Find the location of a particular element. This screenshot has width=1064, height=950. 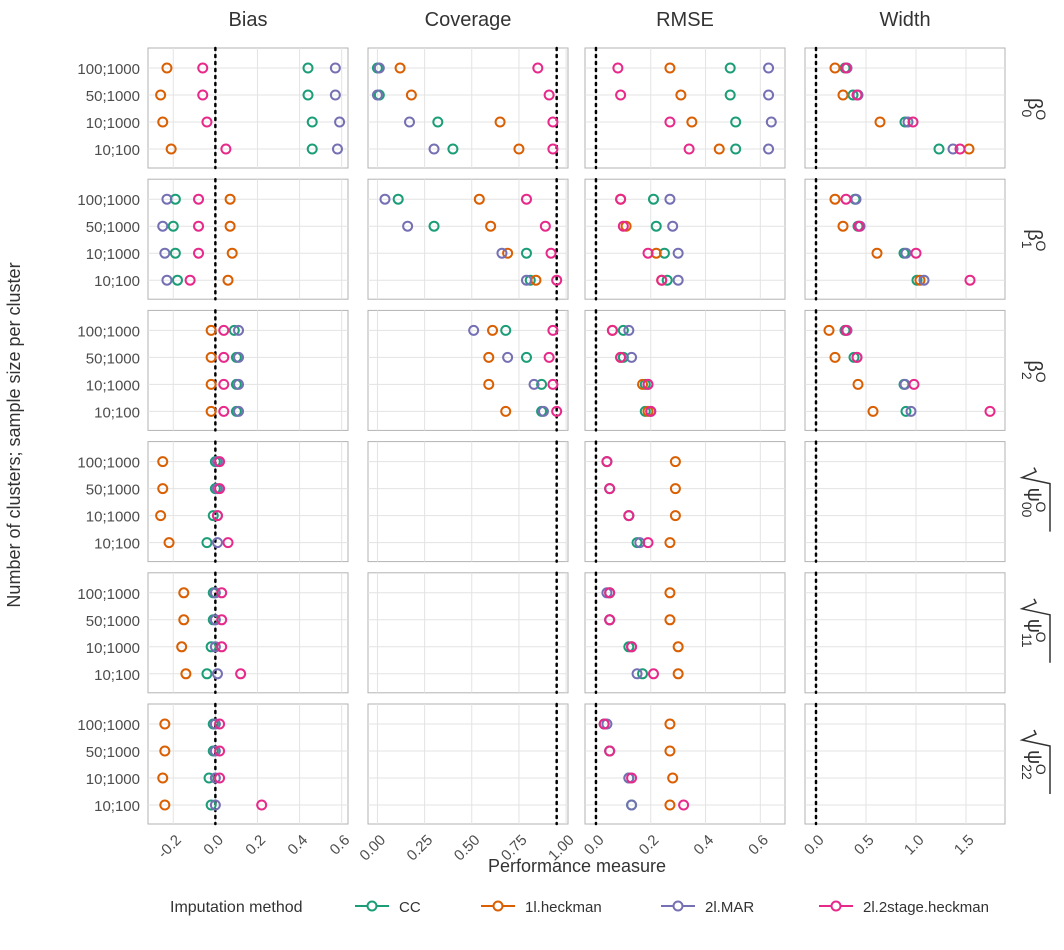

row-label-text: ψ22O is located at coordinates (1034, 765).